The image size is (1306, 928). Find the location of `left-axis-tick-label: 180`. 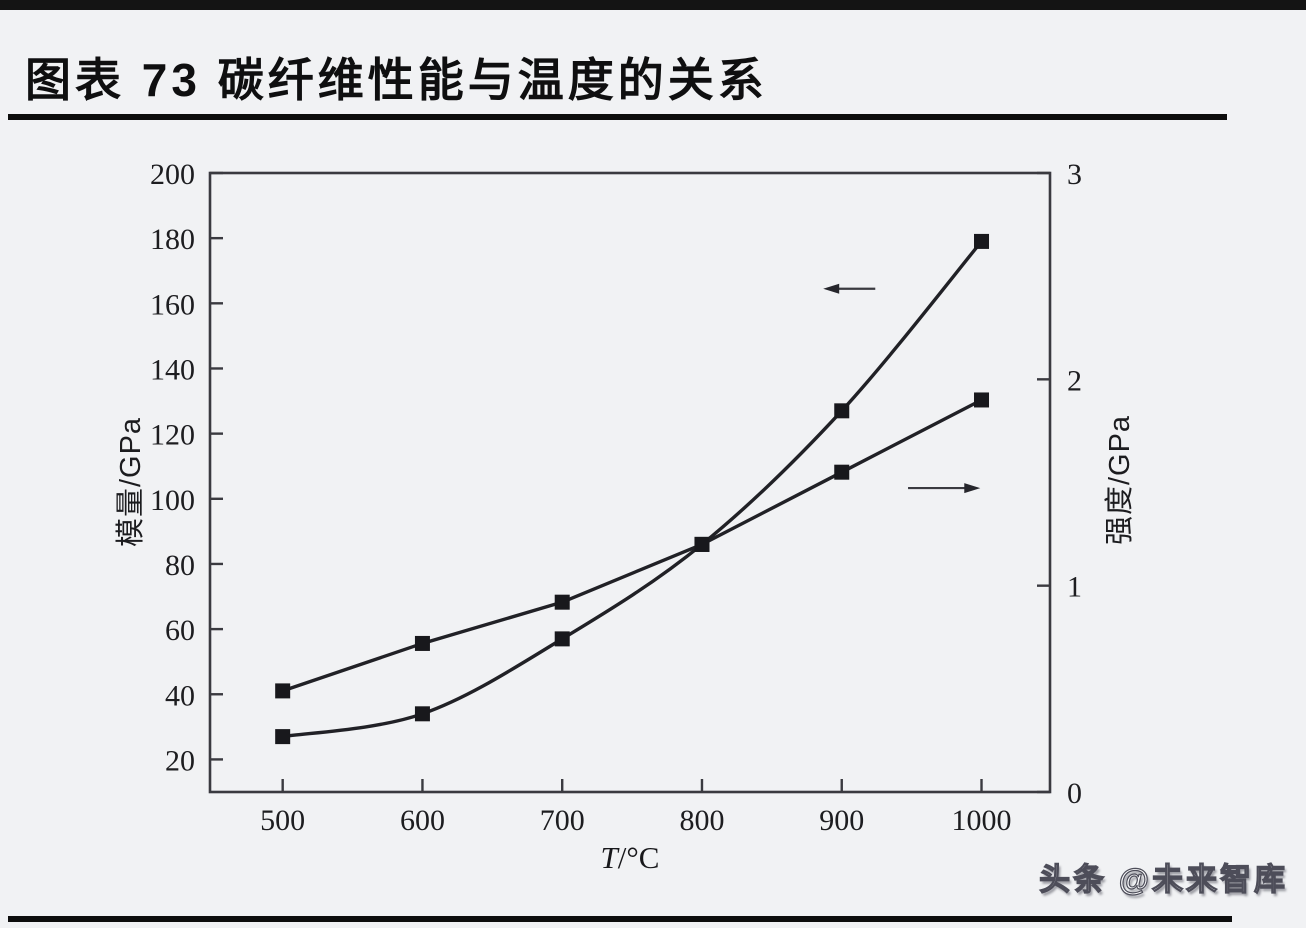

left-axis-tick-label: 180 is located at coordinates (172, 239).